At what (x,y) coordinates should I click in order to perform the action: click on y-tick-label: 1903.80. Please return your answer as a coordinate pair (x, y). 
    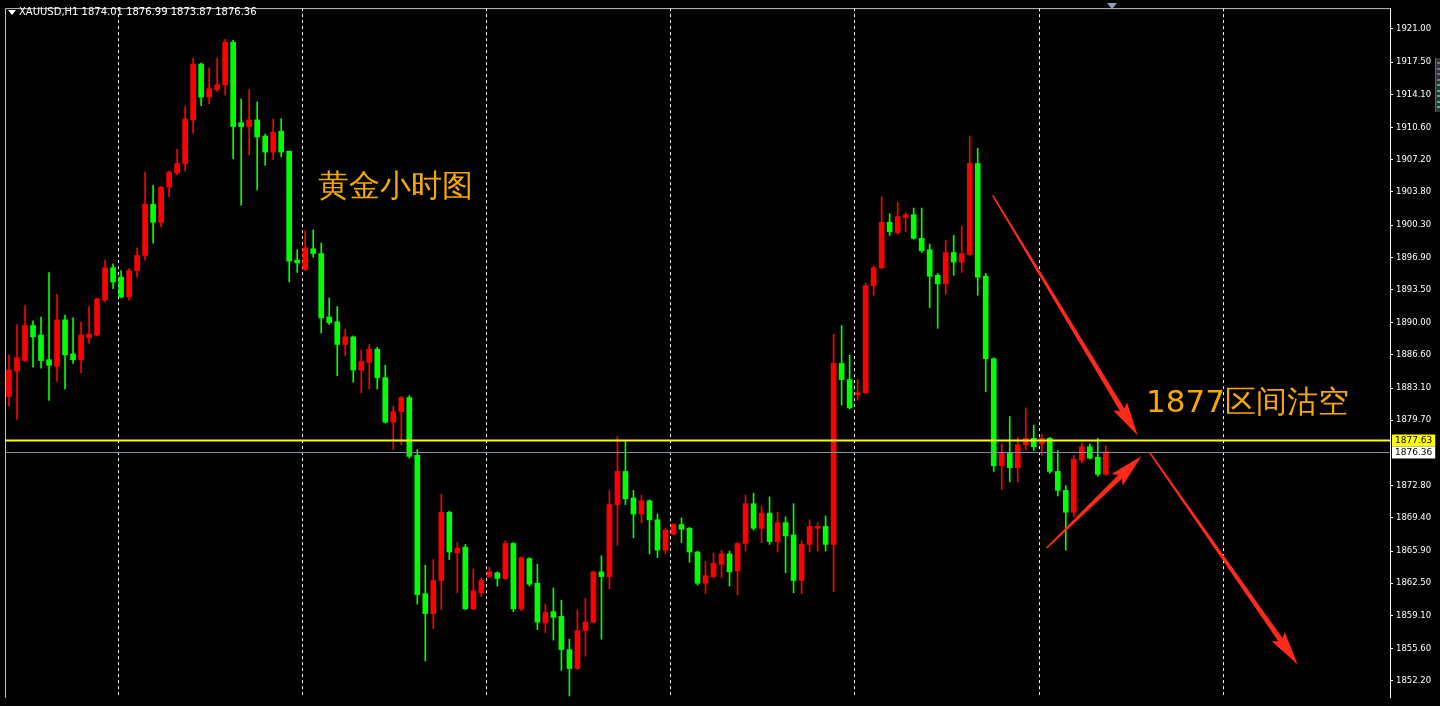
    Looking at the image, I should click on (1414, 191).